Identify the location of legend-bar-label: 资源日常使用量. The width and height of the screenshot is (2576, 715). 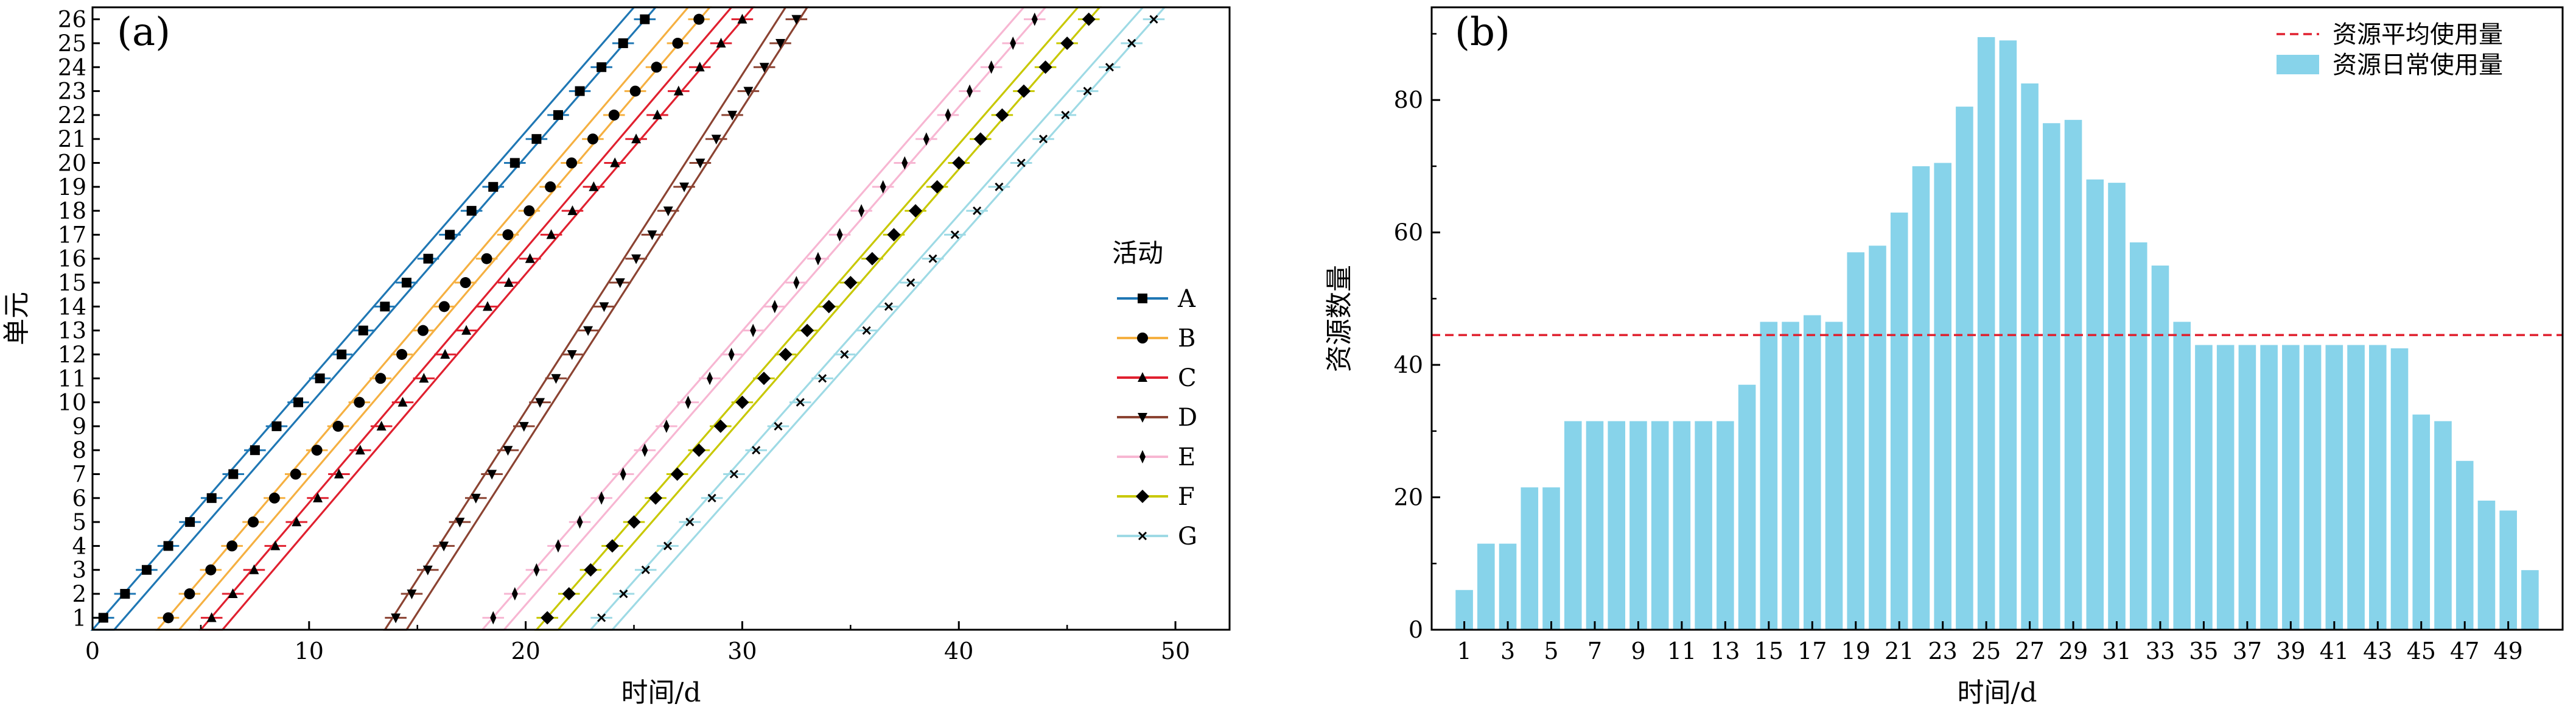
(2418, 65).